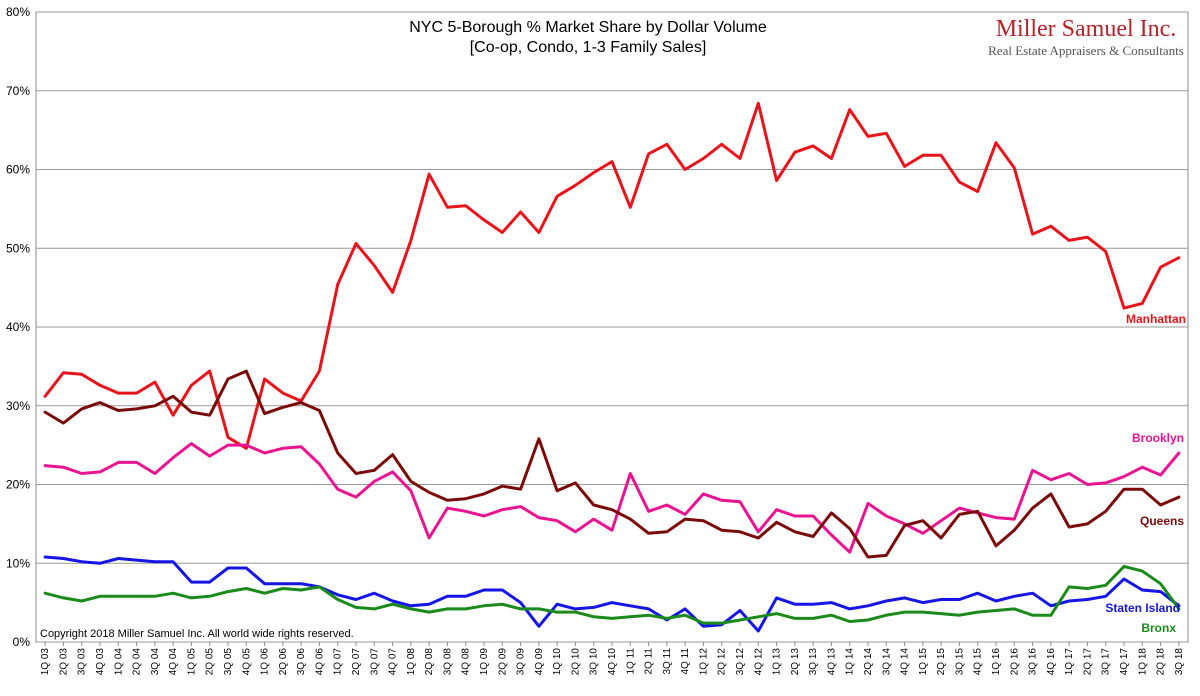 This screenshot has height=696, width=1200. I want to click on series-label-manhattan: Manhattan, so click(1156, 319).